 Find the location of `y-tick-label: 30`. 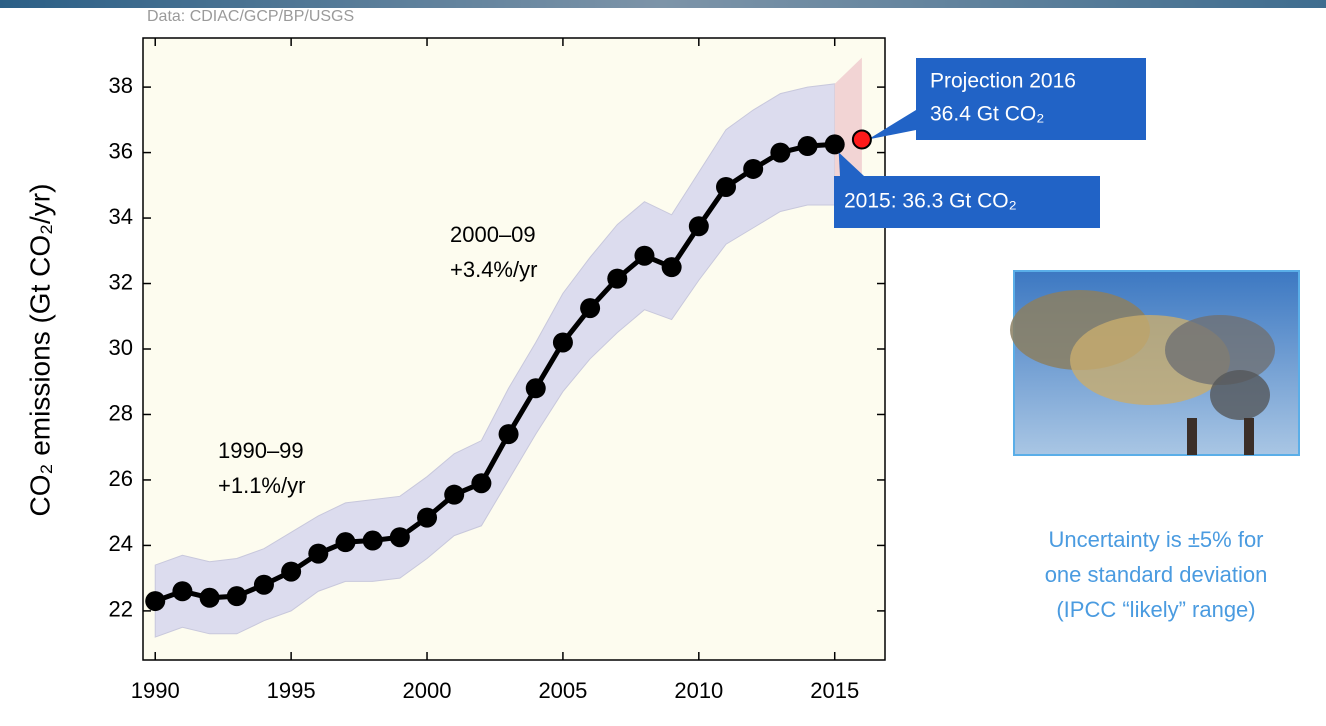

y-tick-label: 30 is located at coordinates (121, 347).